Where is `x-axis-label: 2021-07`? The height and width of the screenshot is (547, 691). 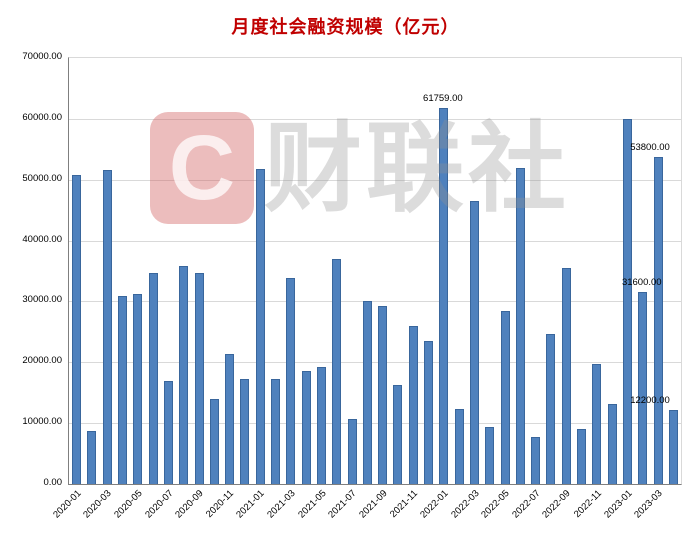
x-axis-label: 2021-07 is located at coordinates (342, 504).